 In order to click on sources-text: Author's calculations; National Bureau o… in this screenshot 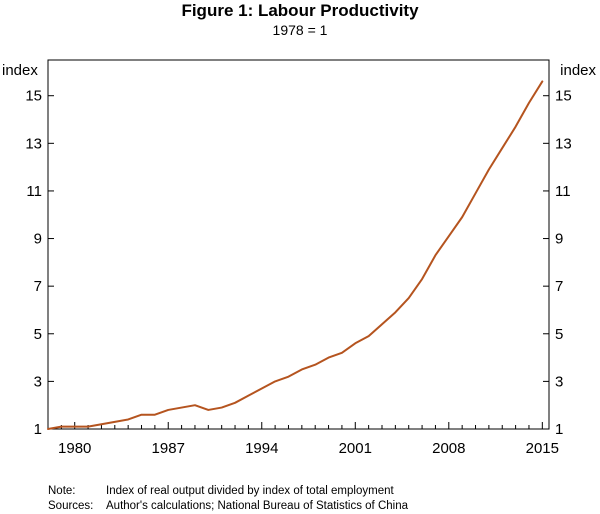, I will do `click(257, 506)`.